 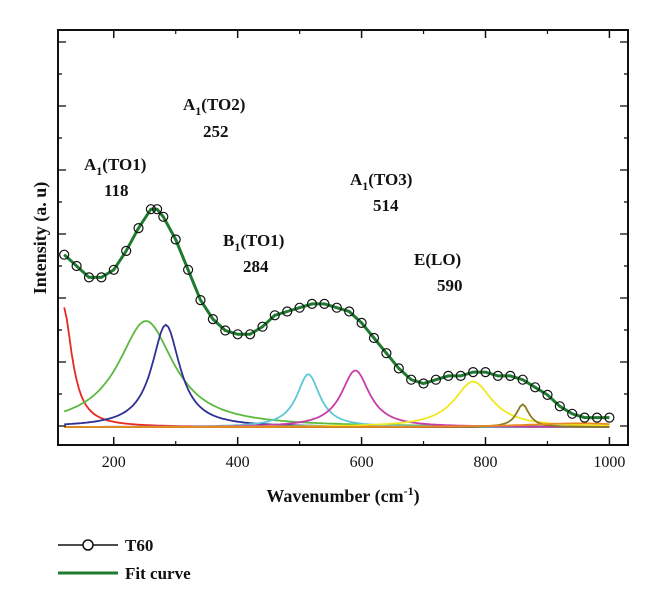 What do you see at coordinates (114, 462) in the screenshot?
I see `x-tick-label: 200` at bounding box center [114, 462].